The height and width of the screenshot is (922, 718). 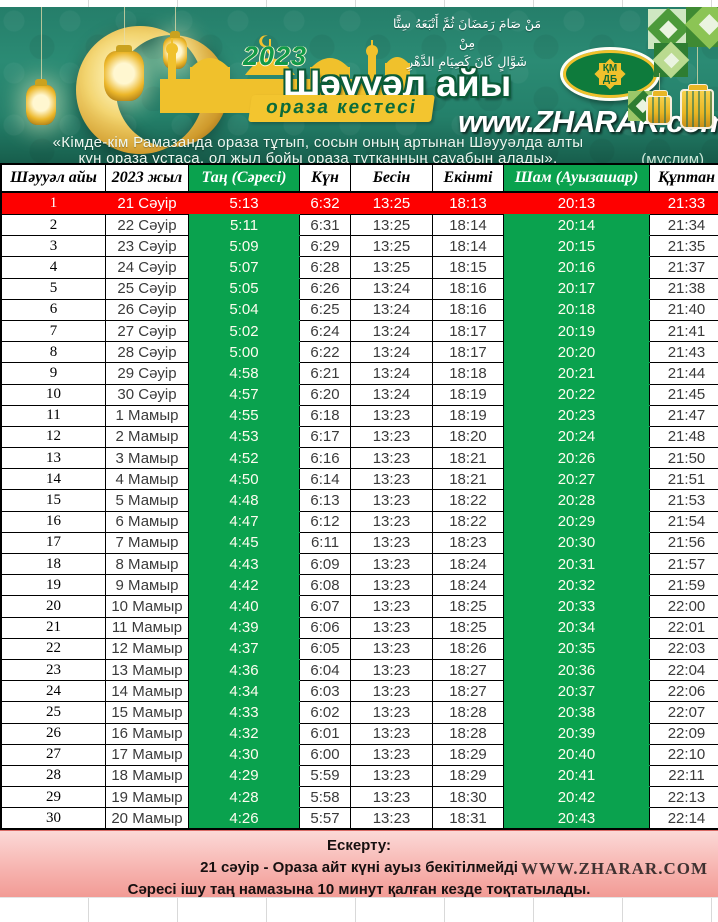 I want to click on ekinti-time-cell: 18:21, so click(x=468, y=458).